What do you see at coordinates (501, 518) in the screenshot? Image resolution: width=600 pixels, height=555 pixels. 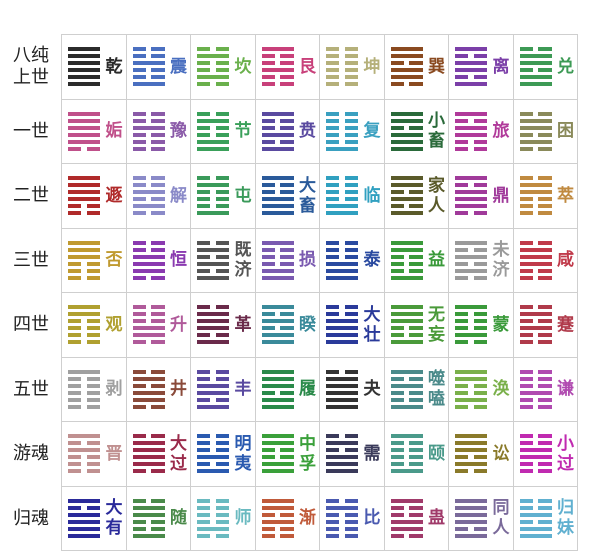 I see `hexagram-name: 同人` at bounding box center [501, 518].